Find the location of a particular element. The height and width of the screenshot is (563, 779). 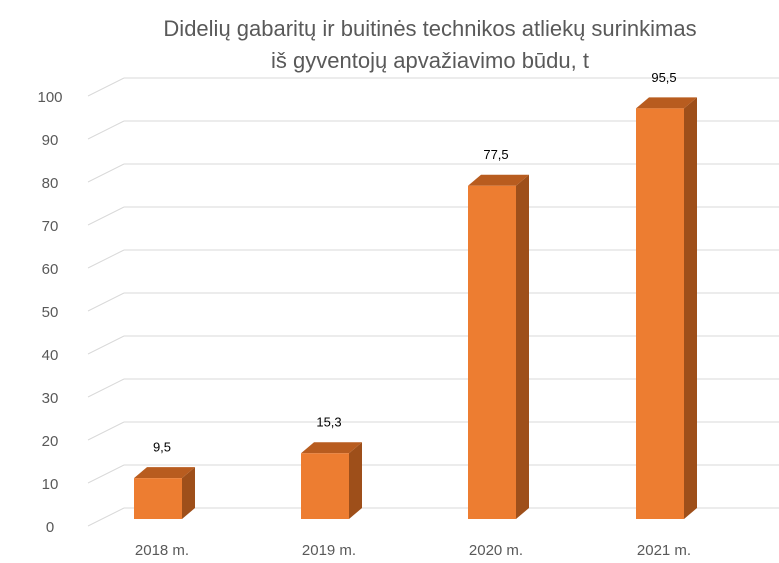

y-tick-label: 40 is located at coordinates (50, 355).